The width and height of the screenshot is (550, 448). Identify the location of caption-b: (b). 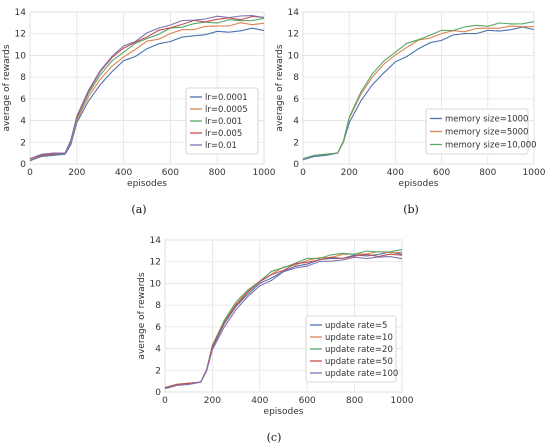
(411, 209).